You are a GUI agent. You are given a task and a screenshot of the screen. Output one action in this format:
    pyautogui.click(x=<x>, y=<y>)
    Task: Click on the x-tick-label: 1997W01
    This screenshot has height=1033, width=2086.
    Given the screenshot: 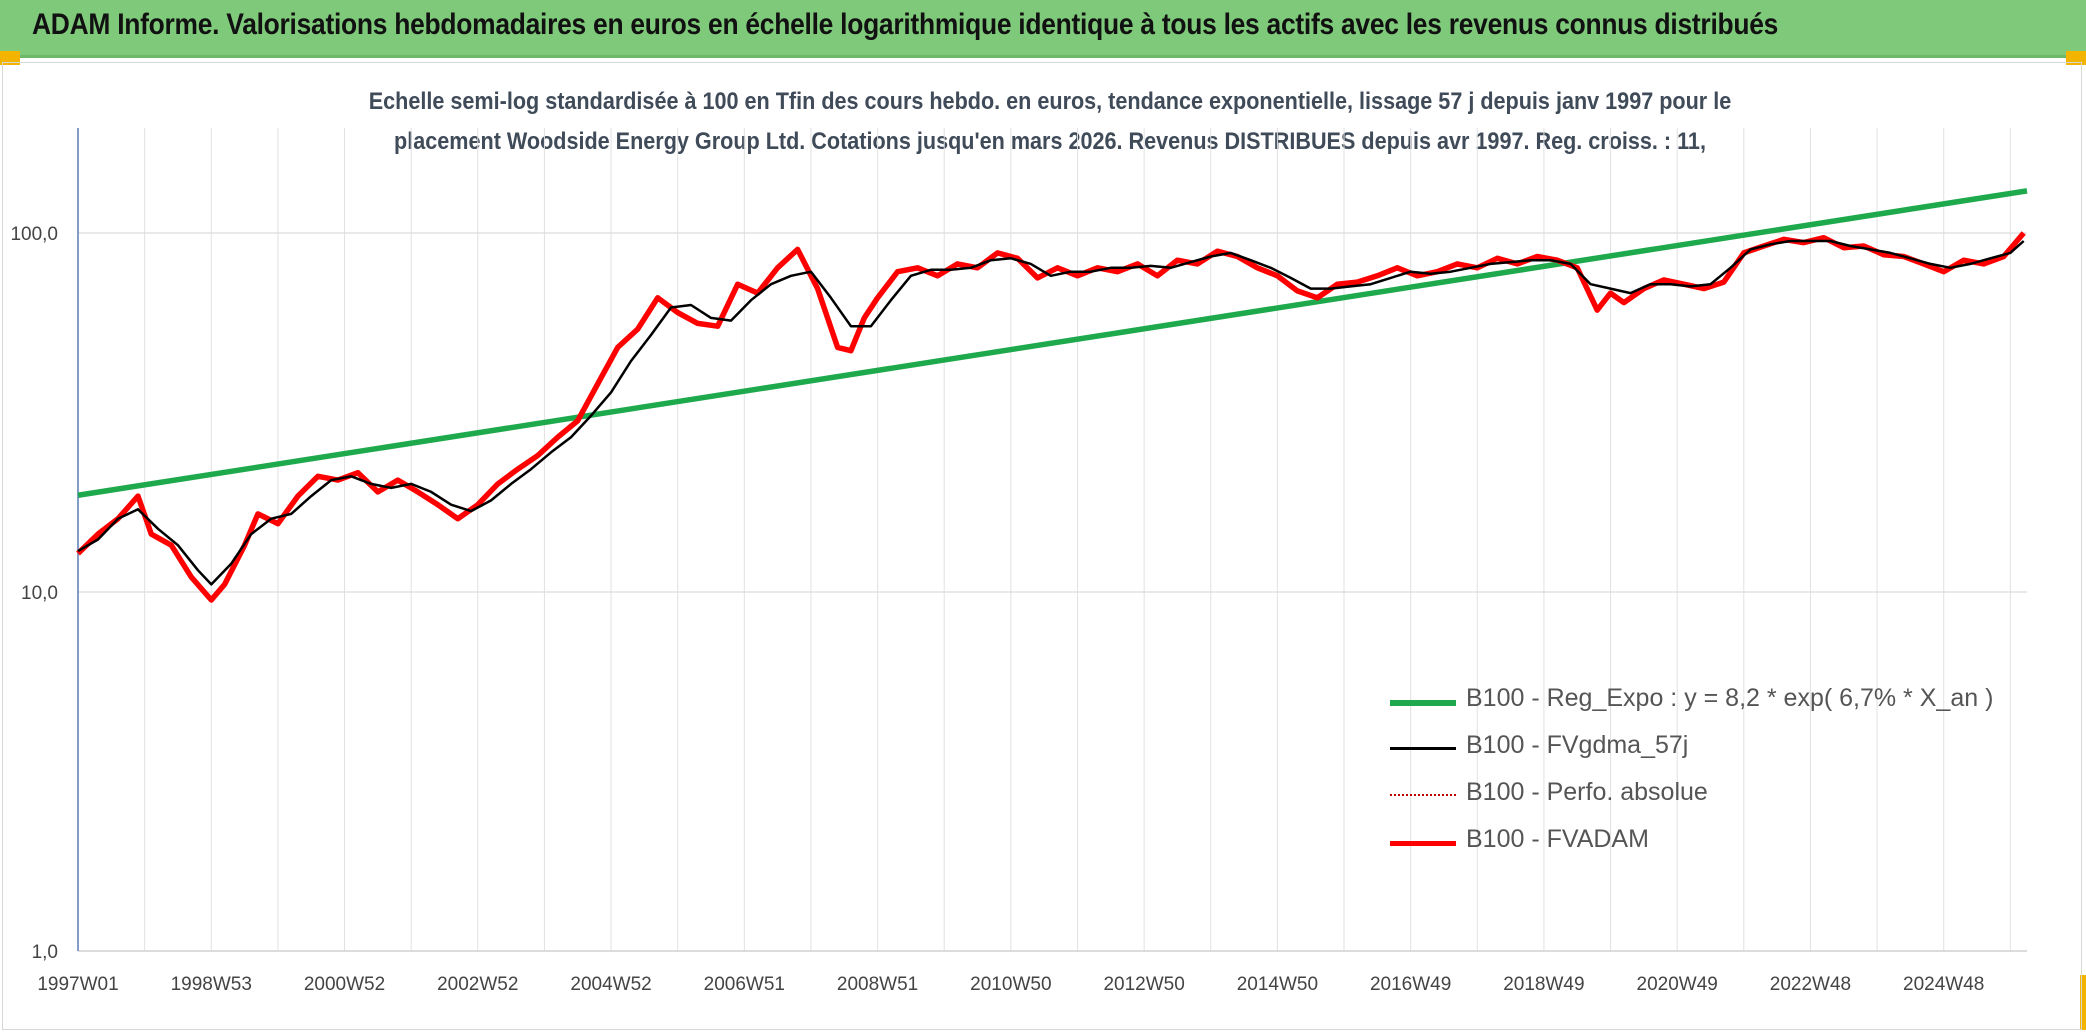 What is the action you would take?
    pyautogui.click(x=77, y=984)
    